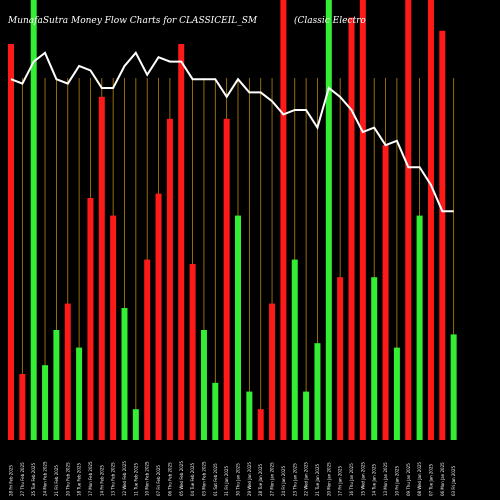 The width and height of the screenshot is (500, 500). What do you see at coordinates (238, 479) in the screenshot?
I see `x-tick-label: 30 Thu Jan 2025` at bounding box center [238, 479].